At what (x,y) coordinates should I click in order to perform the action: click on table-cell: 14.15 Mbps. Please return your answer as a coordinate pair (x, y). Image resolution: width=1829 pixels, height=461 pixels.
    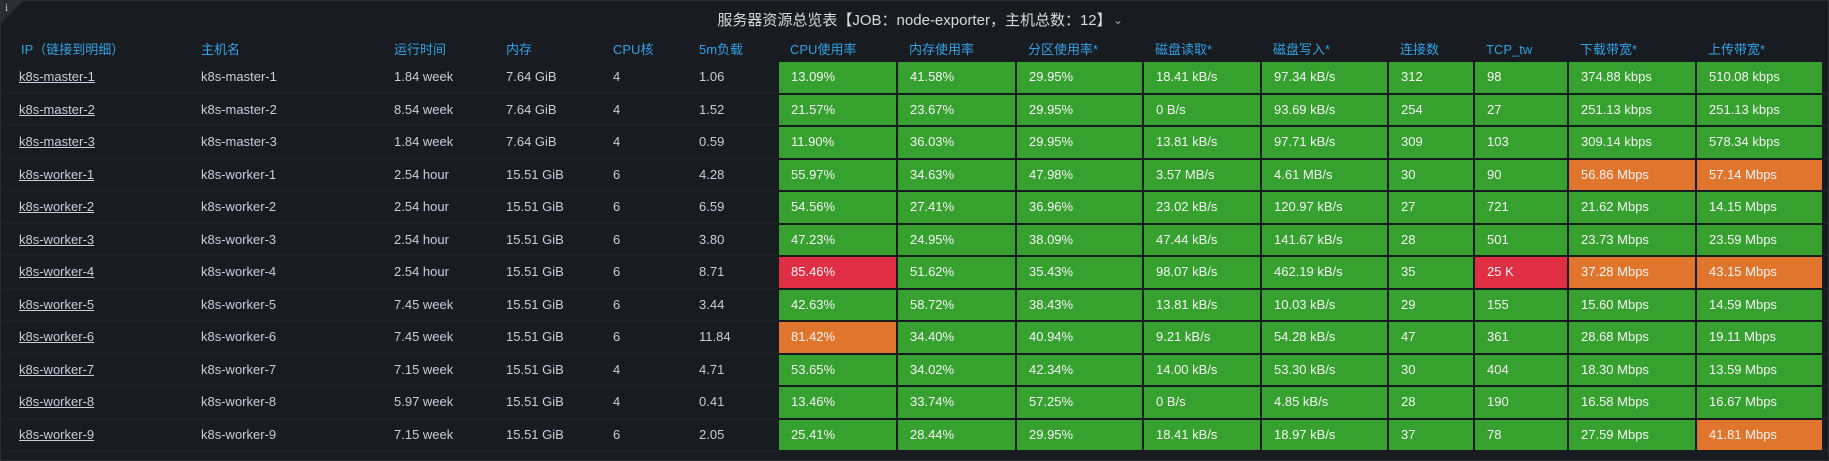
    Looking at the image, I should click on (1759, 207).